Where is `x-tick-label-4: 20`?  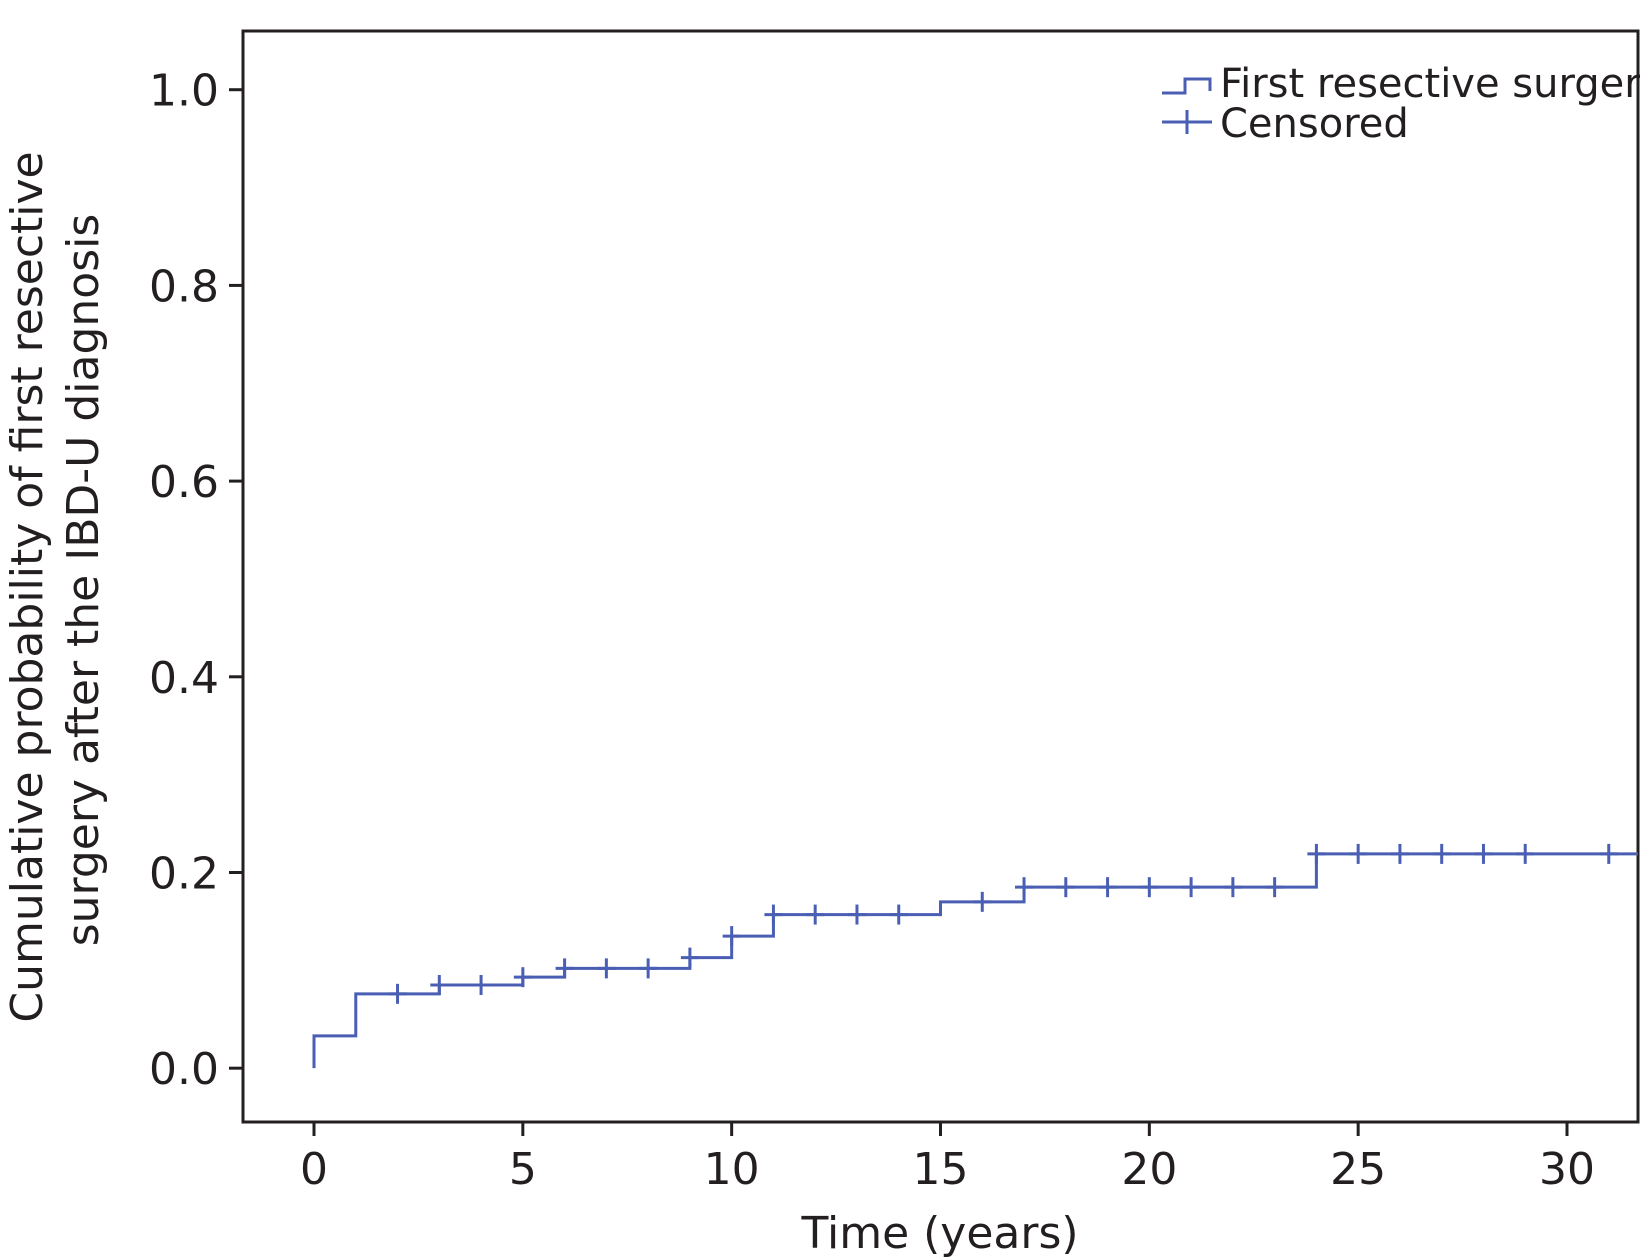 x-tick-label-4: 20 is located at coordinates (1149, 1169).